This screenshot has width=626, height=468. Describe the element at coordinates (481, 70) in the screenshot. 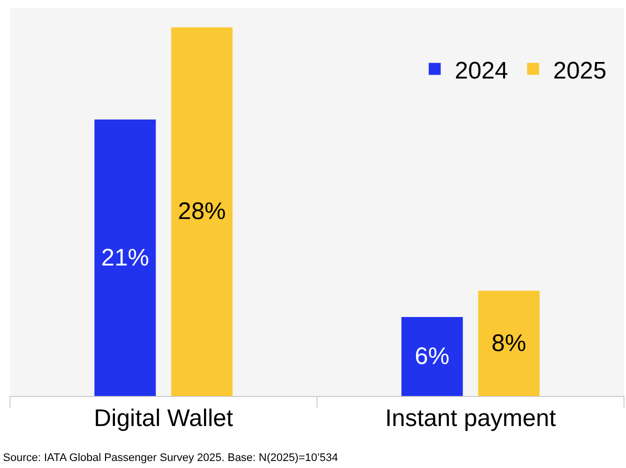

I see `legend-label: 2024` at that location.